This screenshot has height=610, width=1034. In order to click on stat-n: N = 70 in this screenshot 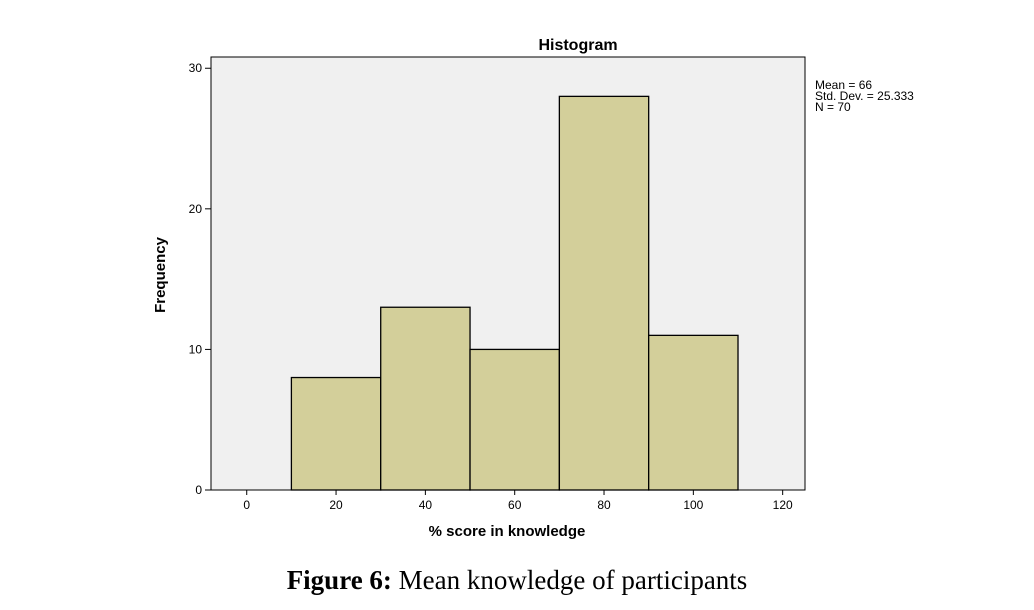, I will do `click(833, 107)`.